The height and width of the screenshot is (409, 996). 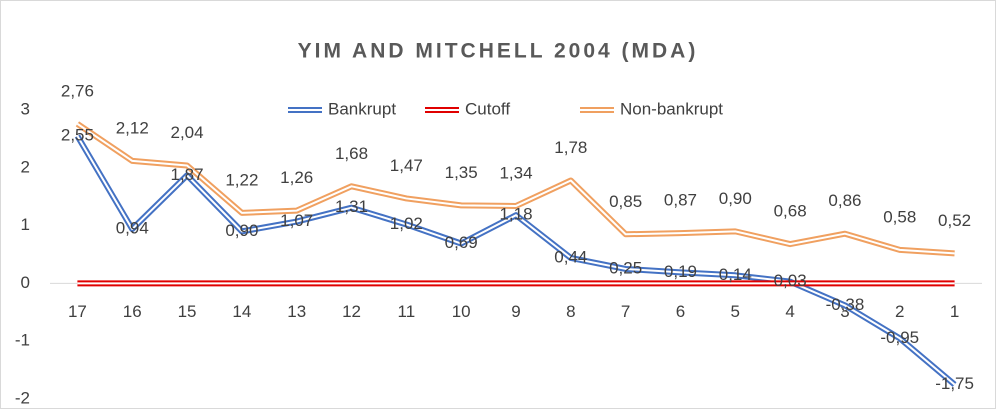 What do you see at coordinates (735, 311) in the screenshot?
I see `x-tick-label: 5` at bounding box center [735, 311].